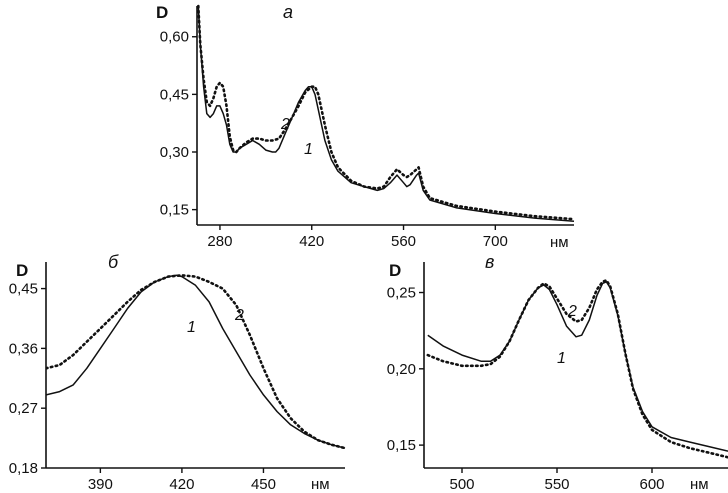  I want to click on panel-a-x-tick-label: 280, so click(219, 241).